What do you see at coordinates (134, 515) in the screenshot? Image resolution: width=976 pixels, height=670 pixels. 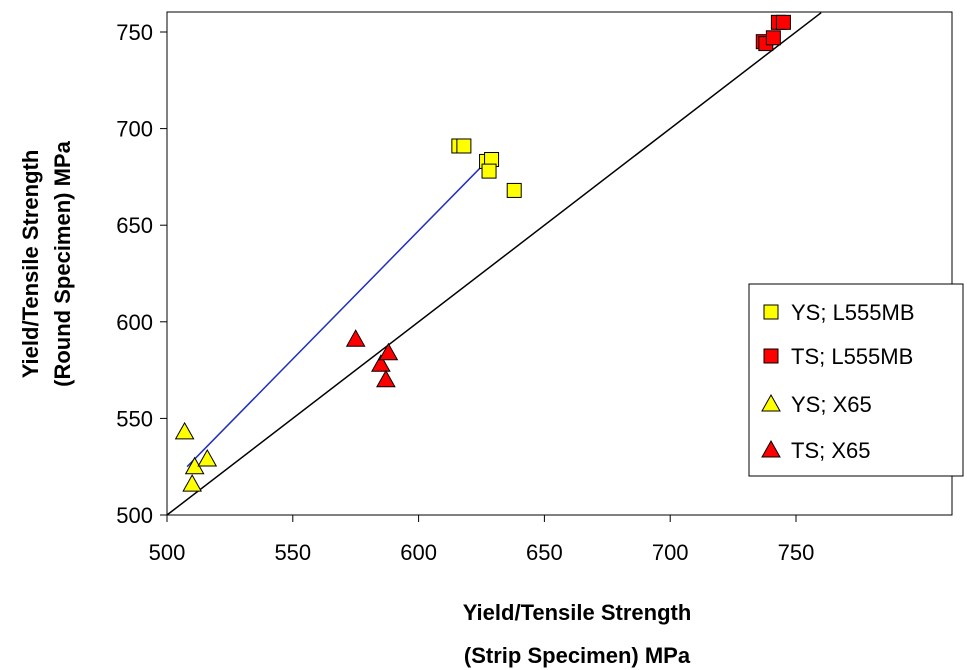 I see `y-tick-label: 500` at bounding box center [134, 515].